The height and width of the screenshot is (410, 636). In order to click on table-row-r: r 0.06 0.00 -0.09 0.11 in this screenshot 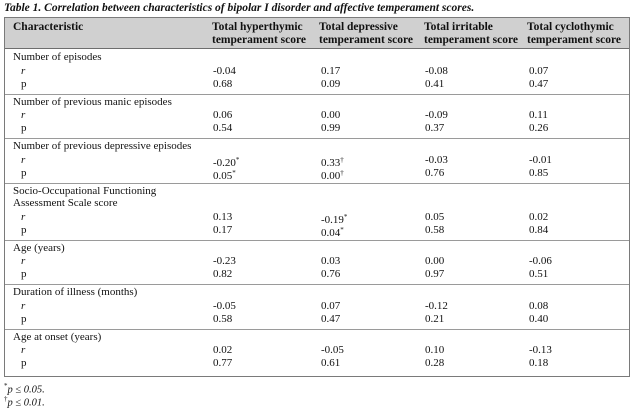, I will do `click(317, 115)`.